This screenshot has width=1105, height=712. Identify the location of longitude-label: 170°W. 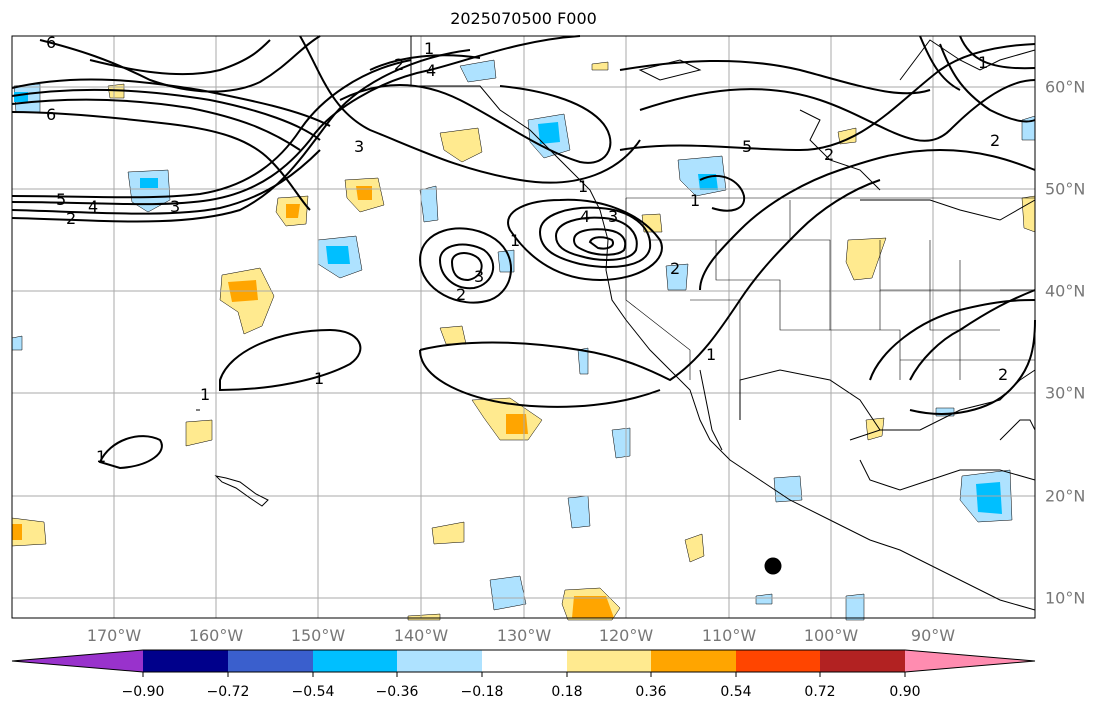
(114, 635).